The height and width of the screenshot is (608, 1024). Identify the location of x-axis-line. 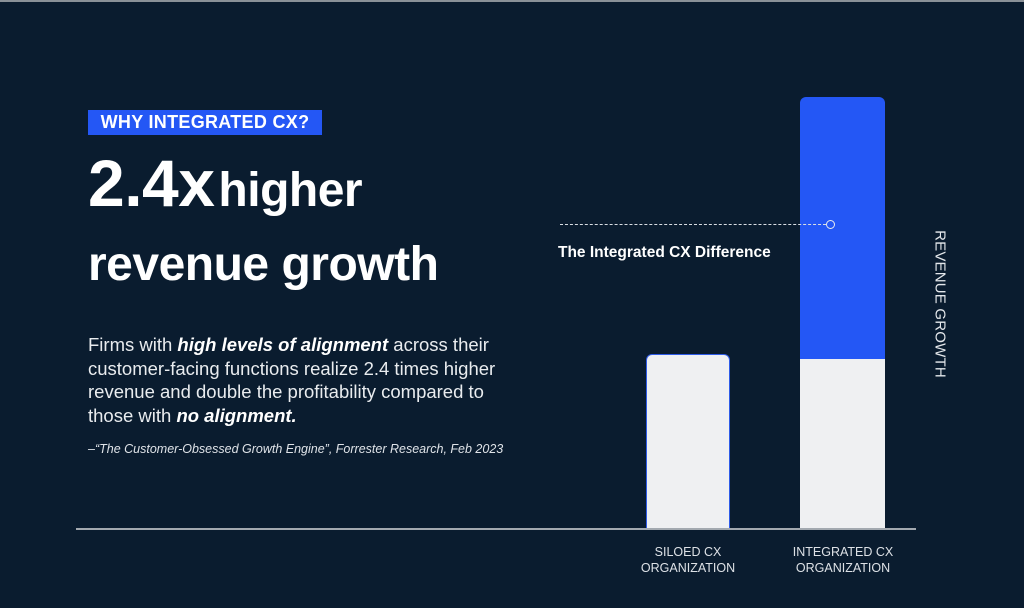
(496, 529).